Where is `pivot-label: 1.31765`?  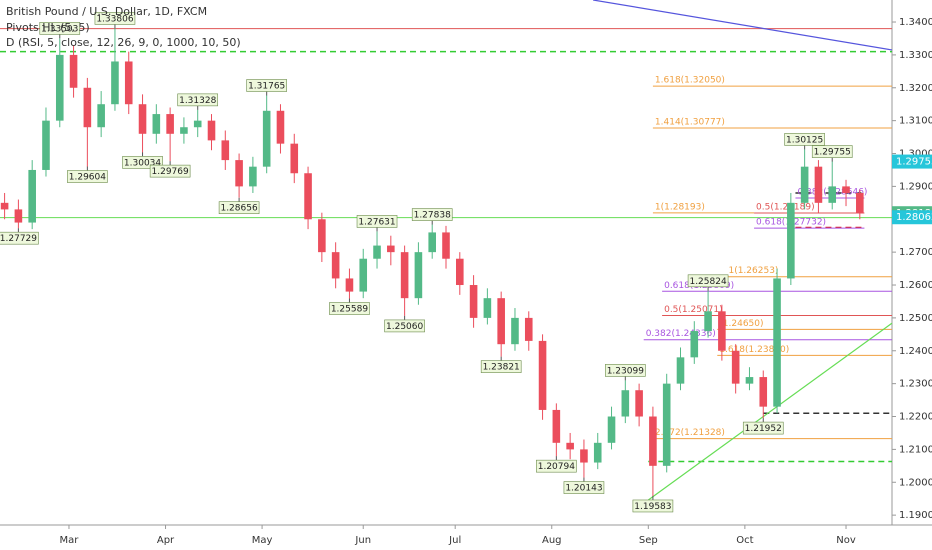
pivot-label: 1.31765 is located at coordinates (266, 86).